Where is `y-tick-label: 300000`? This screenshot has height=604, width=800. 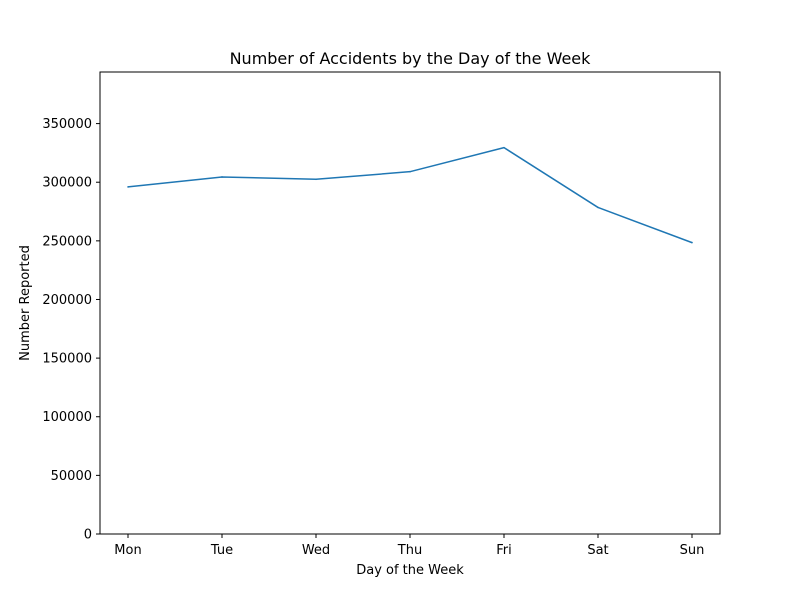 y-tick-label: 300000 is located at coordinates (67, 183).